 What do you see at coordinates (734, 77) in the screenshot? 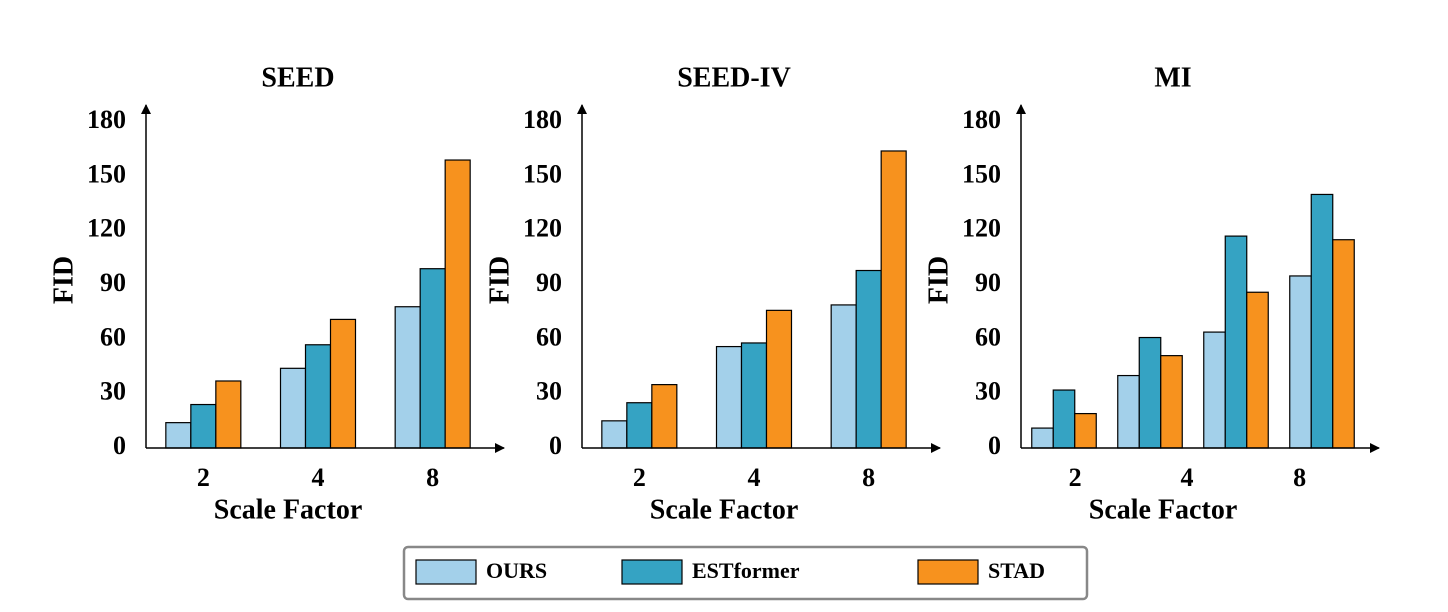
I see `chart-title: SEED-IV` at bounding box center [734, 77].